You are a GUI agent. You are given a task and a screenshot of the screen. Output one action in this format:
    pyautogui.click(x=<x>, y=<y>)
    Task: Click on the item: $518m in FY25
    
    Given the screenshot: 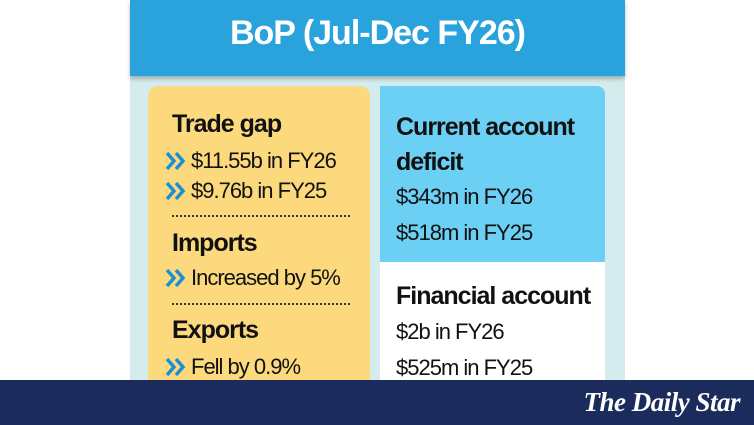 What is the action you would take?
    pyautogui.click(x=464, y=232)
    